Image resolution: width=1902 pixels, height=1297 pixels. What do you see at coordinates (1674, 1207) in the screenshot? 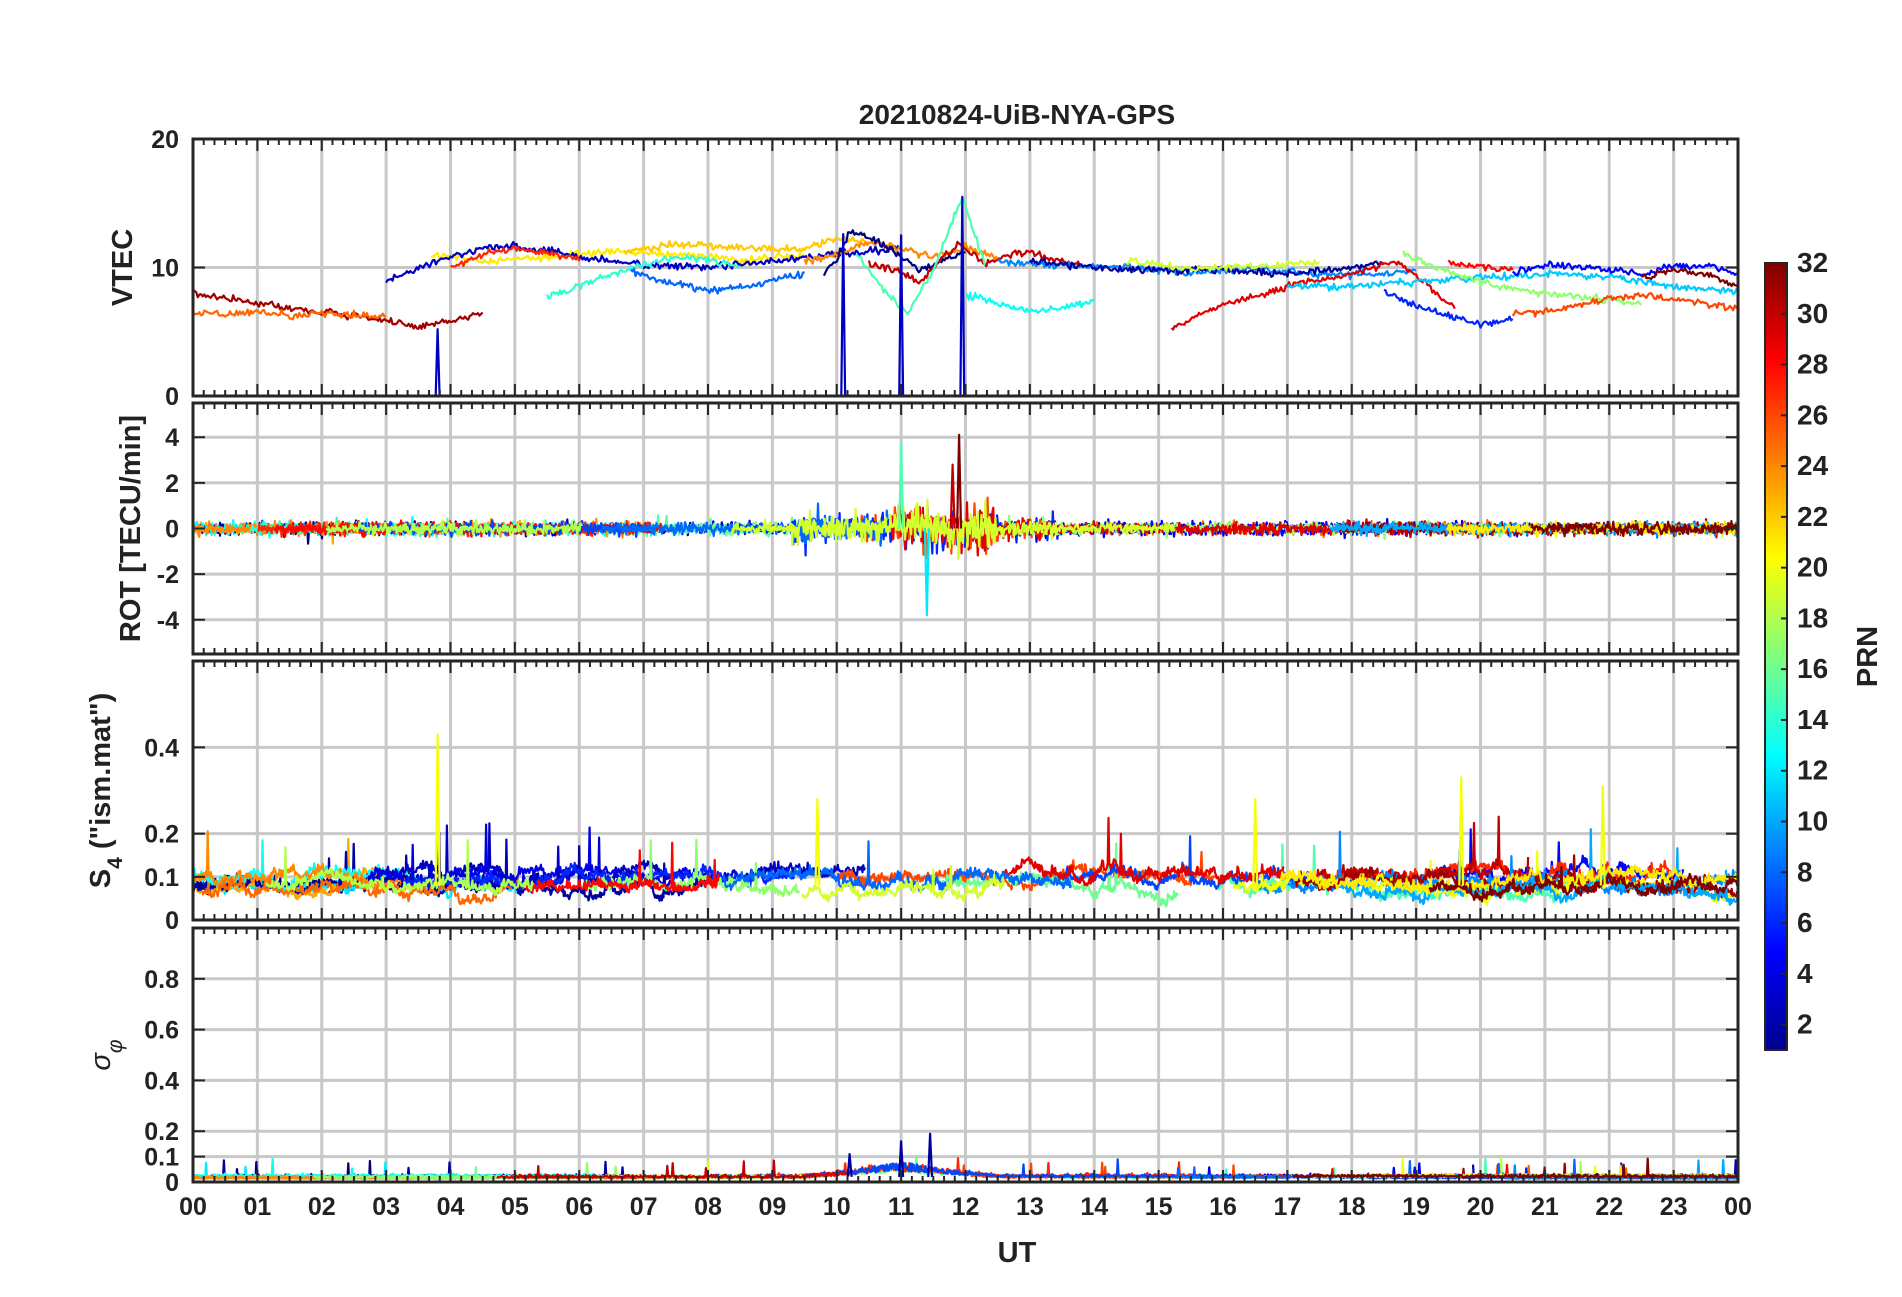
I see `x-tick-label: 23` at bounding box center [1674, 1207].